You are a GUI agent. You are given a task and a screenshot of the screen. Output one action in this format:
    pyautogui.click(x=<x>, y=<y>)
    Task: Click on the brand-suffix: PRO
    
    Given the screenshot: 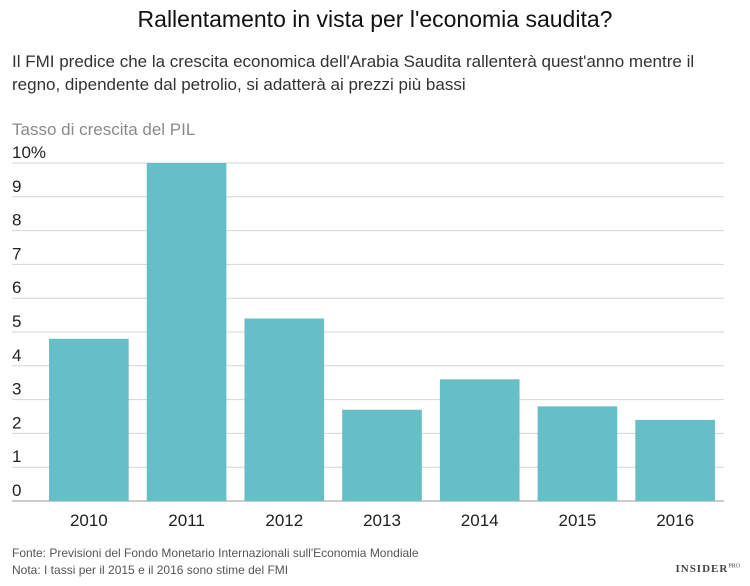 What is the action you would take?
    pyautogui.click(x=734, y=566)
    